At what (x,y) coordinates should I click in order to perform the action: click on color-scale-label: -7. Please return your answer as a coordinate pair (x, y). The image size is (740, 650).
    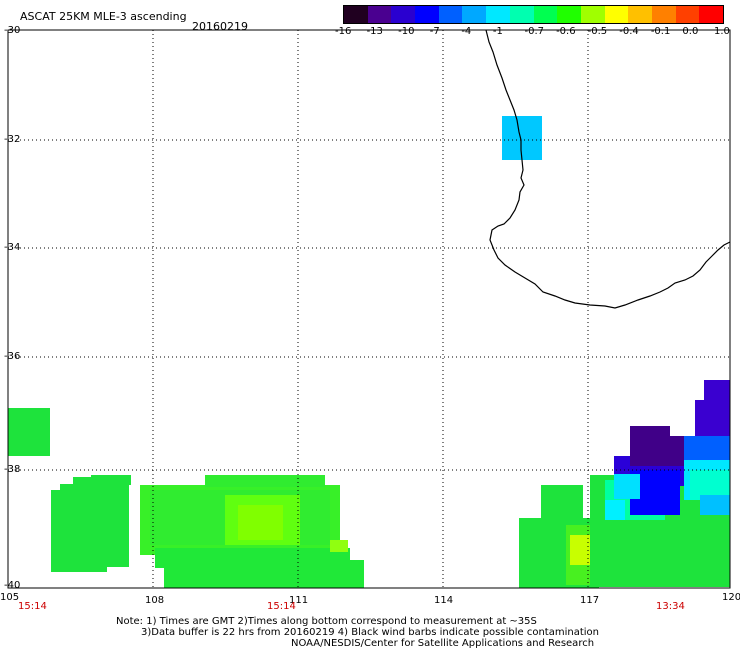
    Looking at the image, I should click on (434, 31).